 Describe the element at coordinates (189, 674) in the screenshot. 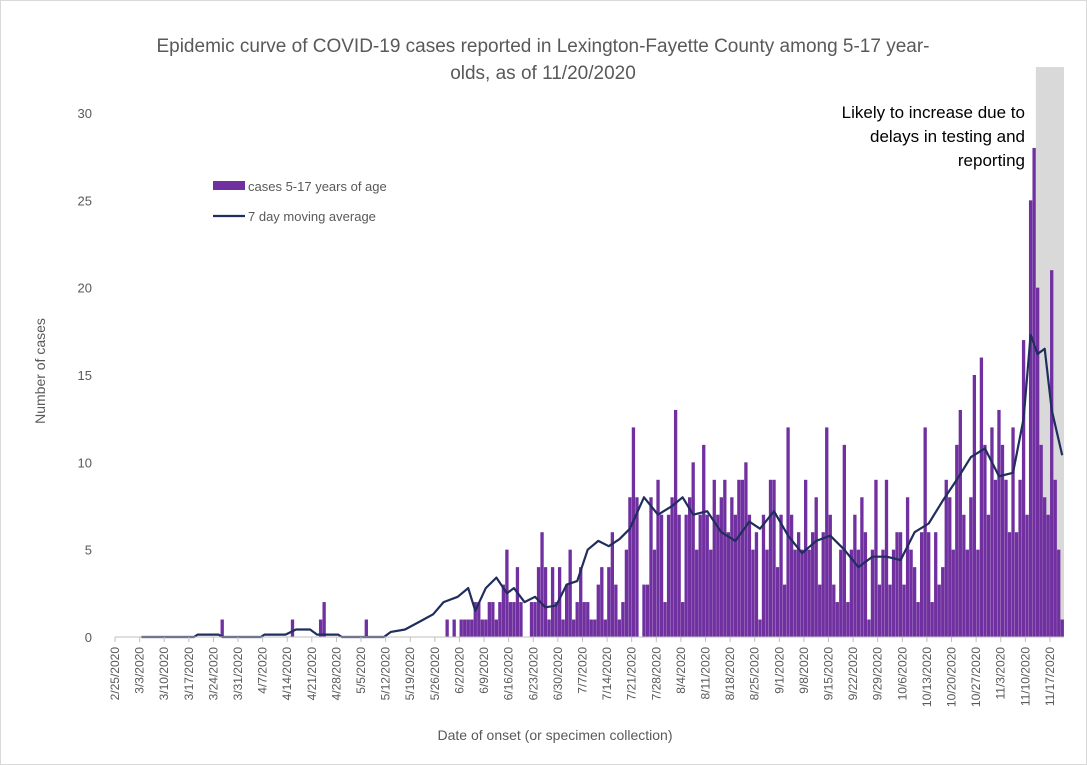

I see `x-tick-label: 3/17/2020` at that location.